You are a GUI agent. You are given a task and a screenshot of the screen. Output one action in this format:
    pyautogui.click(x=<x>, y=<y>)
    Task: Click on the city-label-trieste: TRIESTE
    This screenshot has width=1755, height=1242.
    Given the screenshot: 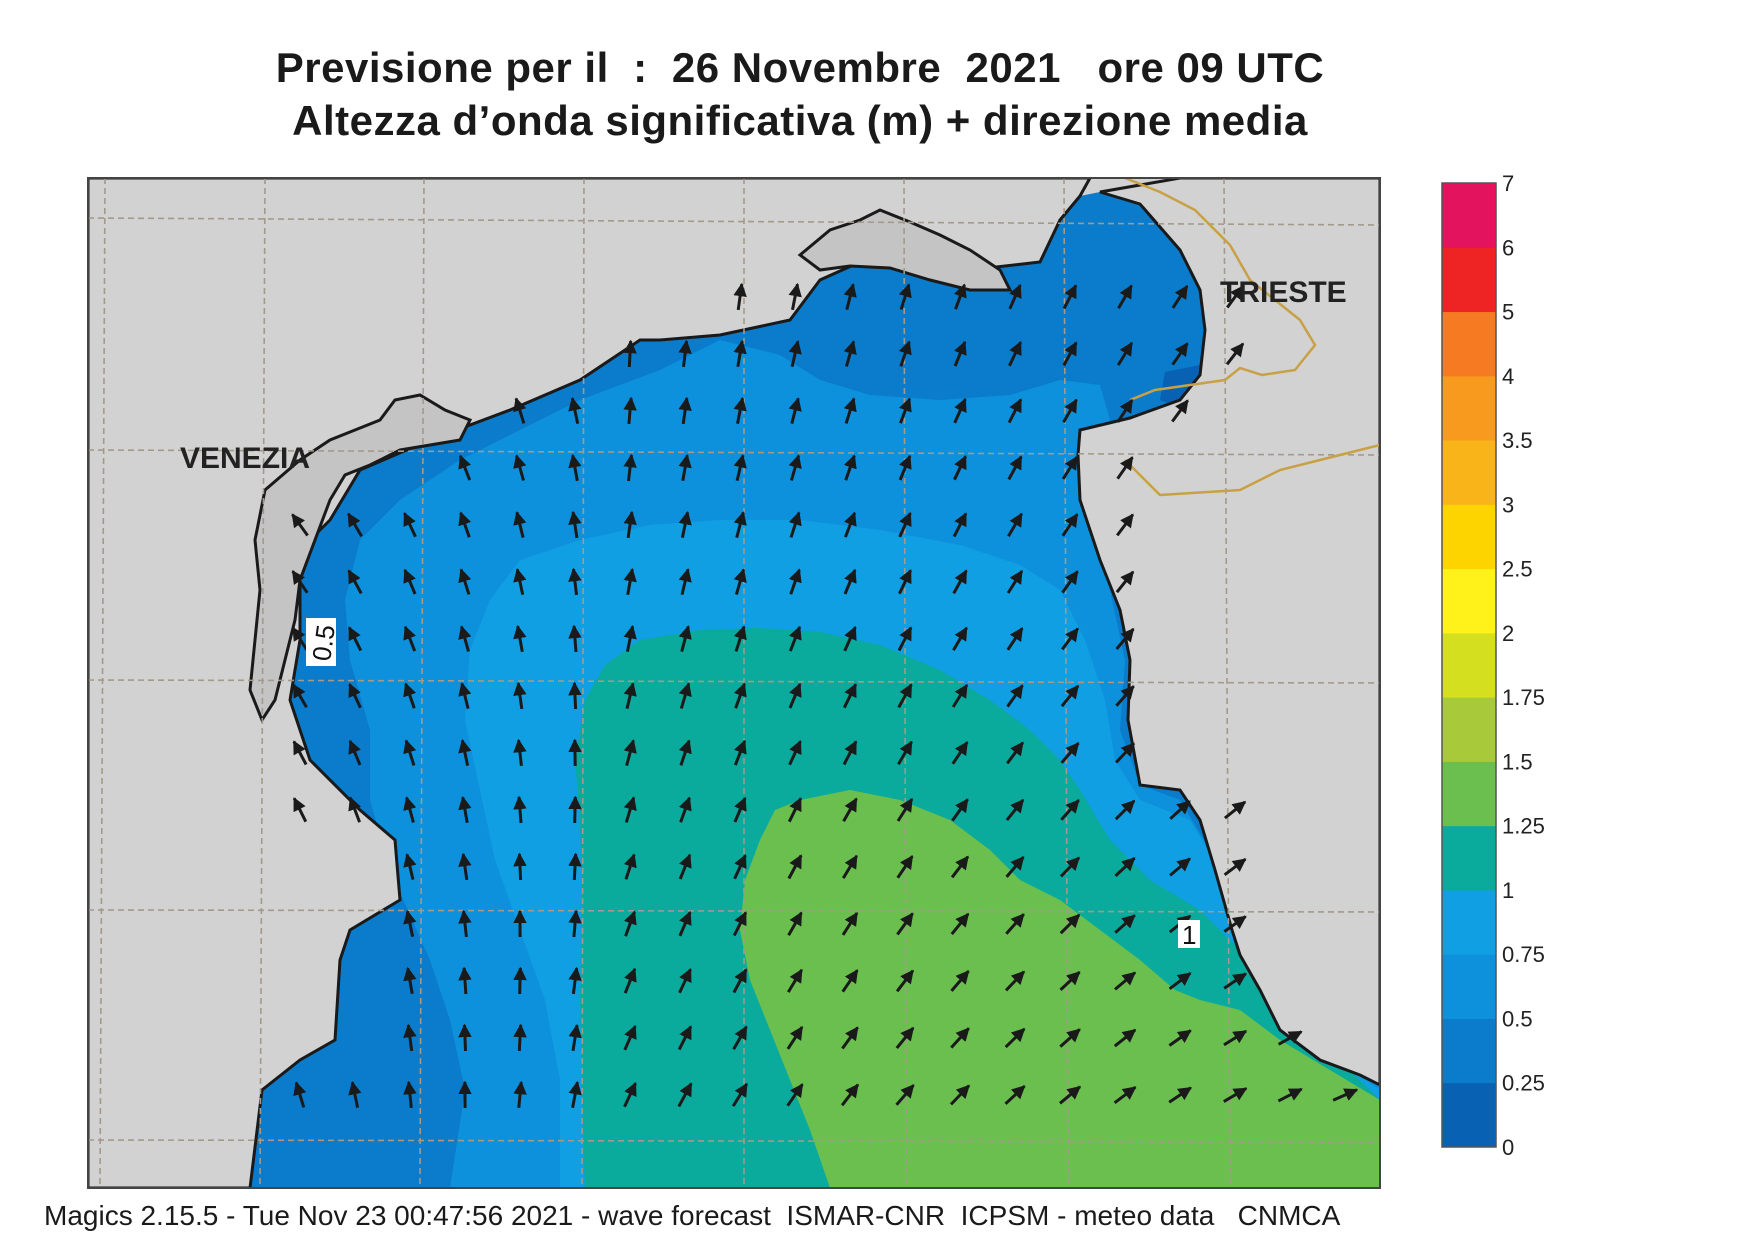 What is the action you would take?
    pyautogui.click(x=1283, y=292)
    